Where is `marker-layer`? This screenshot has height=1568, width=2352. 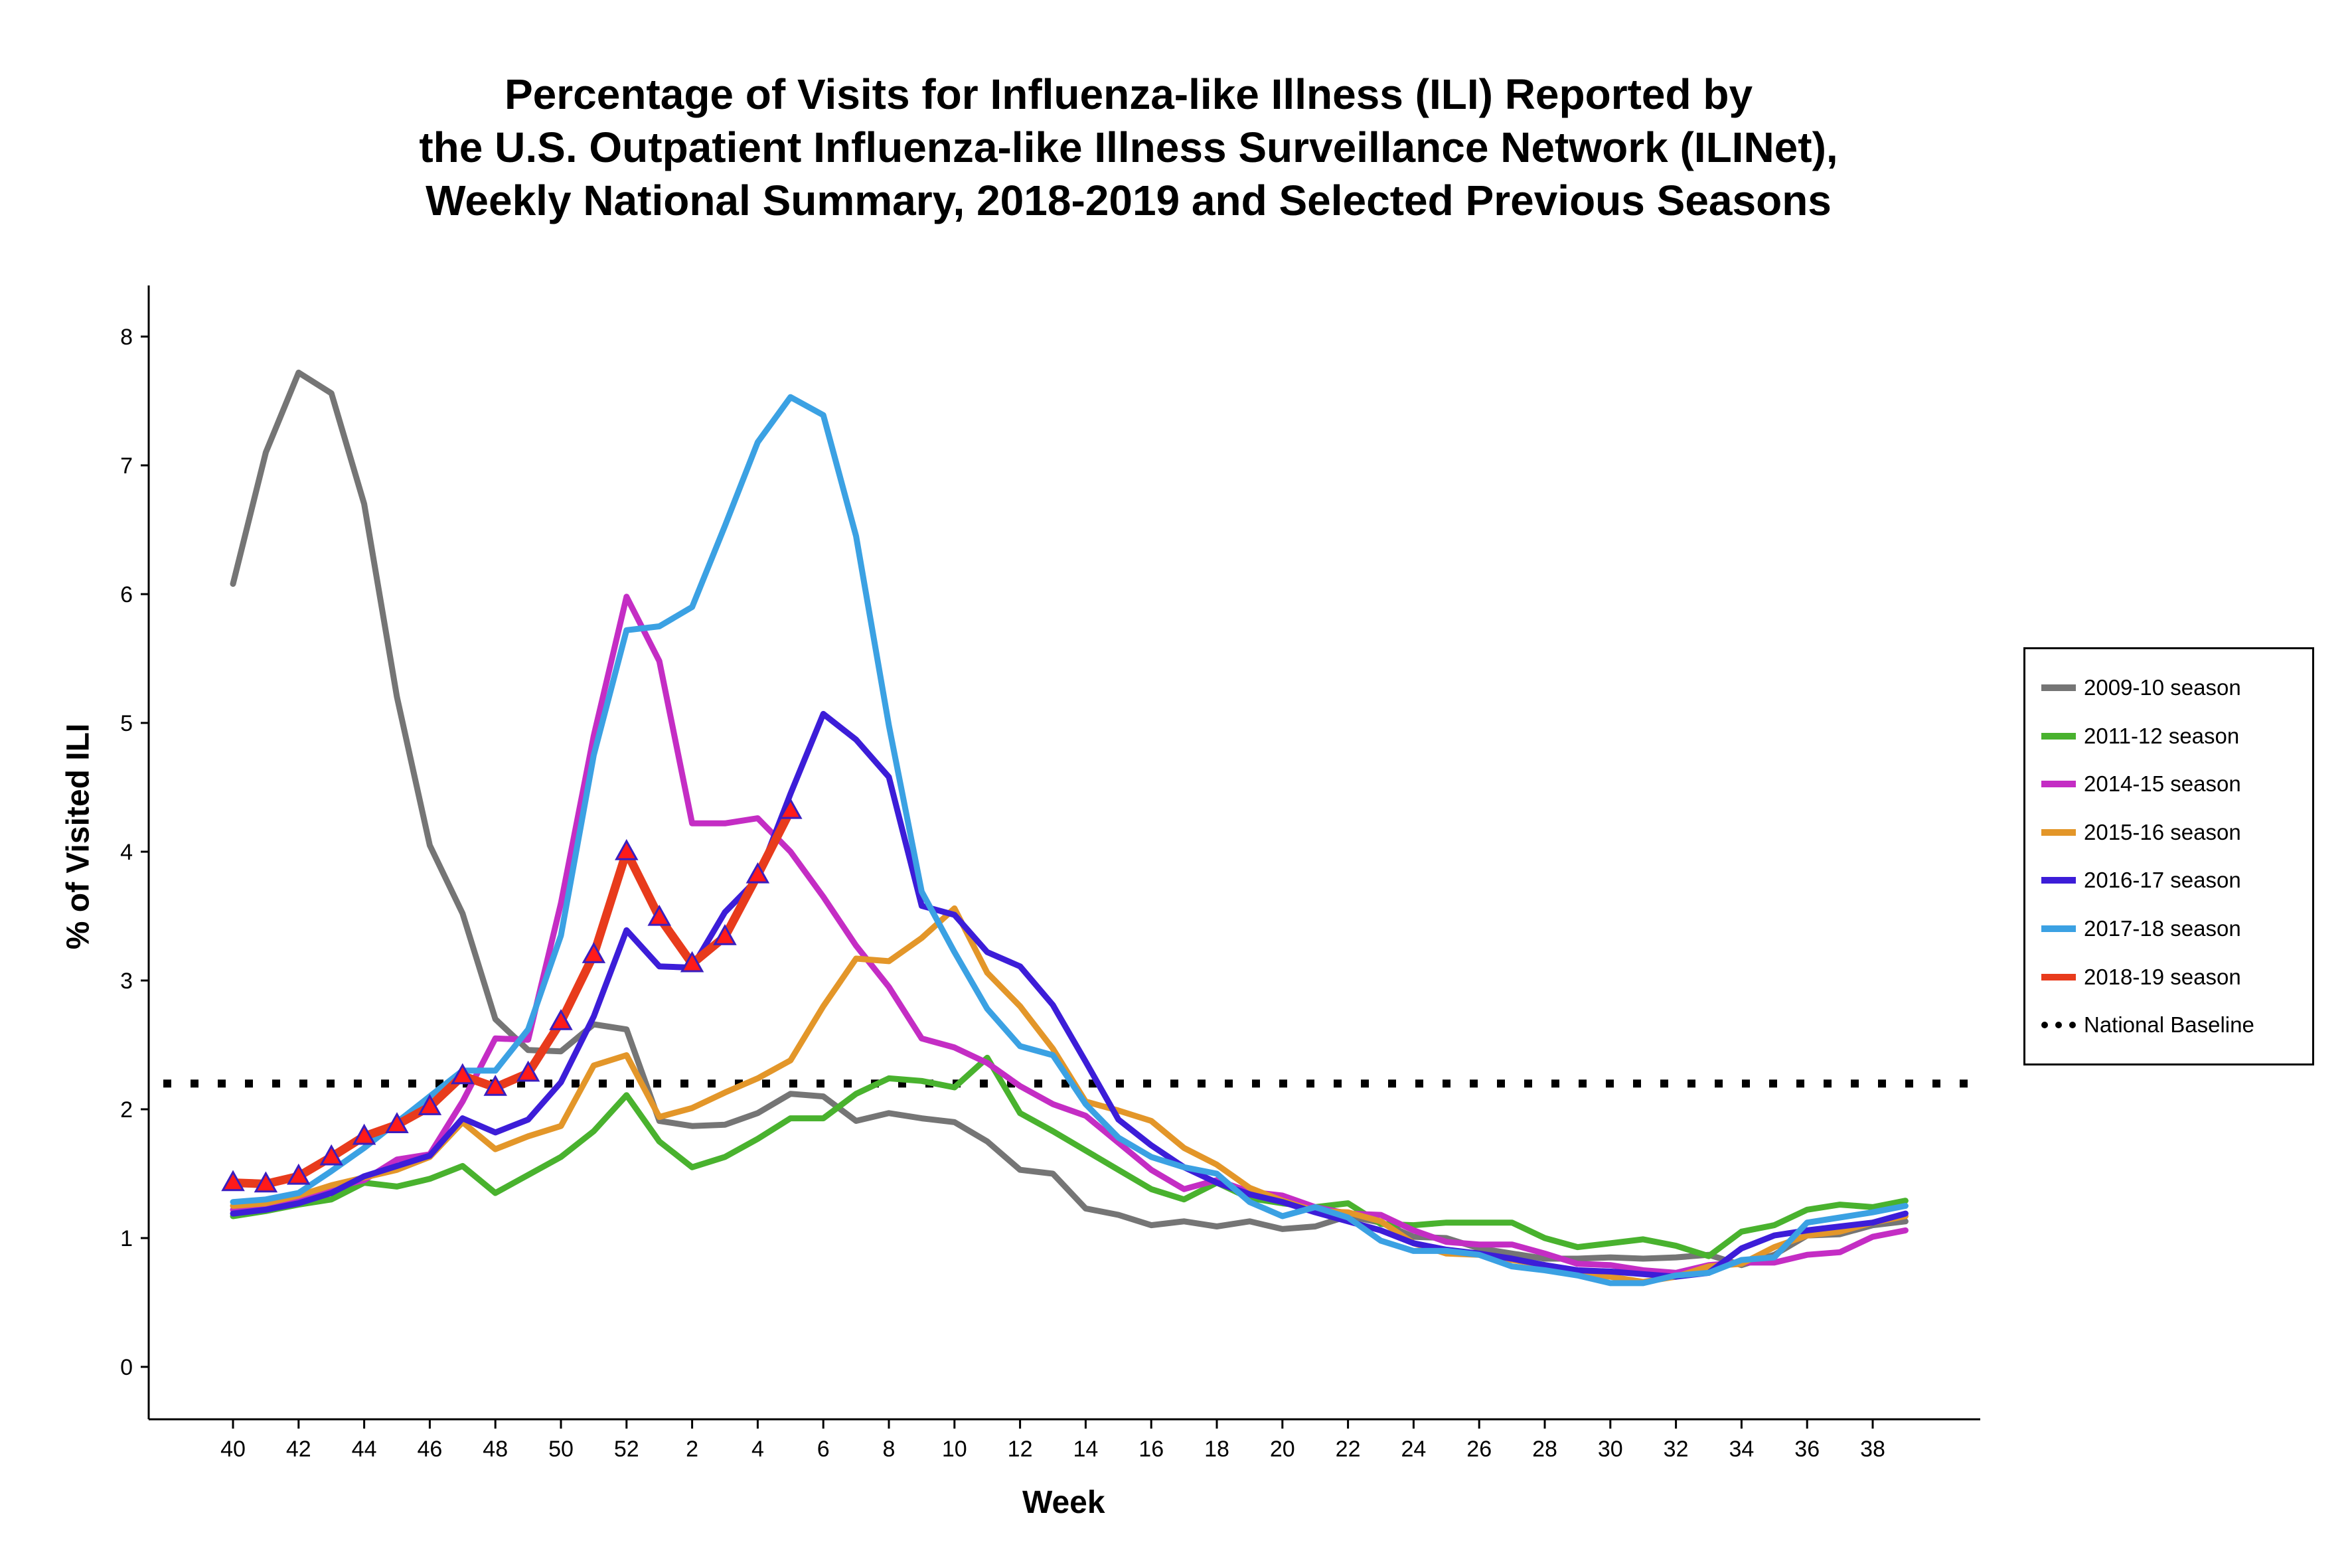 marker-layer is located at coordinates (512, 995).